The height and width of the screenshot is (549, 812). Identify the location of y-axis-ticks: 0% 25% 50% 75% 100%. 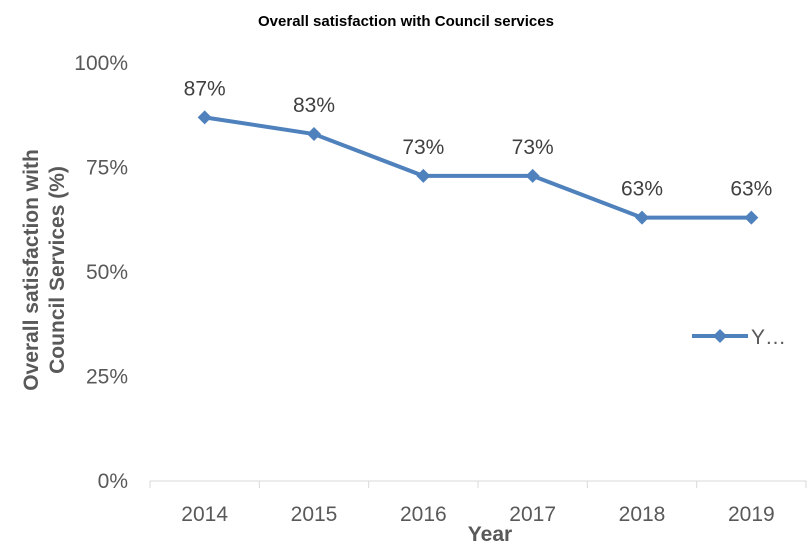
(101, 272).